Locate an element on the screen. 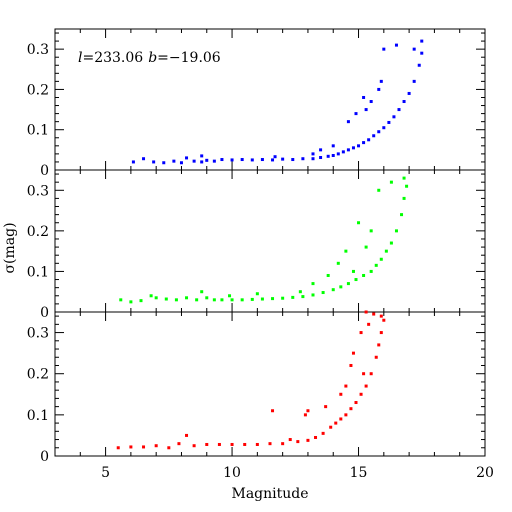 This screenshot has height=512, width=512. x-tick-label: 20 is located at coordinates (485, 473).